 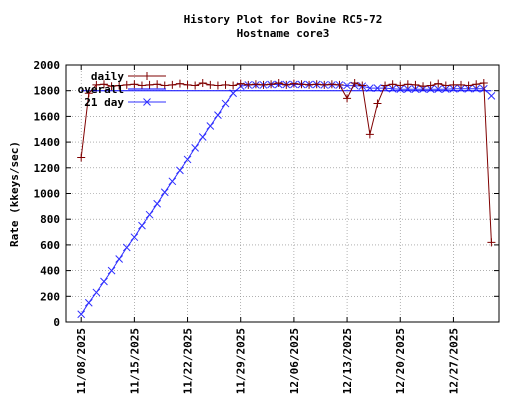 What do you see at coordinates (50, 219) in the screenshot?
I see `y-tick-label: 800` at bounding box center [50, 219].